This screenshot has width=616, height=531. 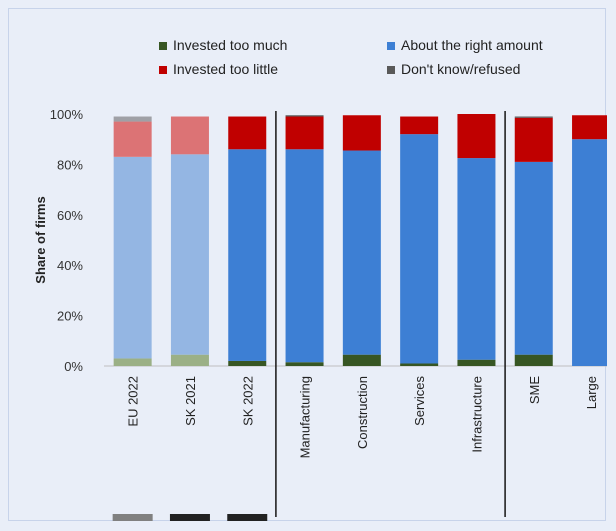 I want to click on y-tick-label: 40%, so click(x=70, y=265).